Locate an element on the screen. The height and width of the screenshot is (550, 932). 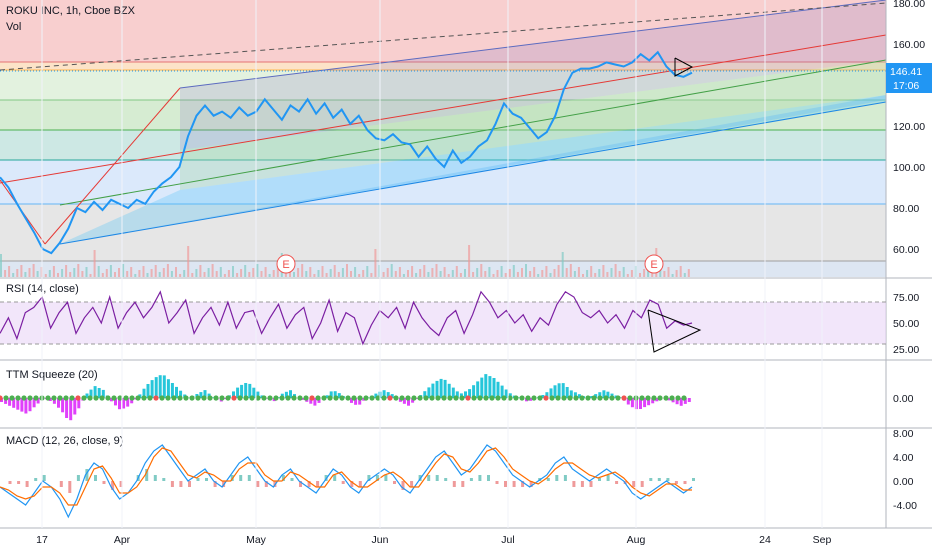
price-tick-label: 180.00 is located at coordinates (909, 5).